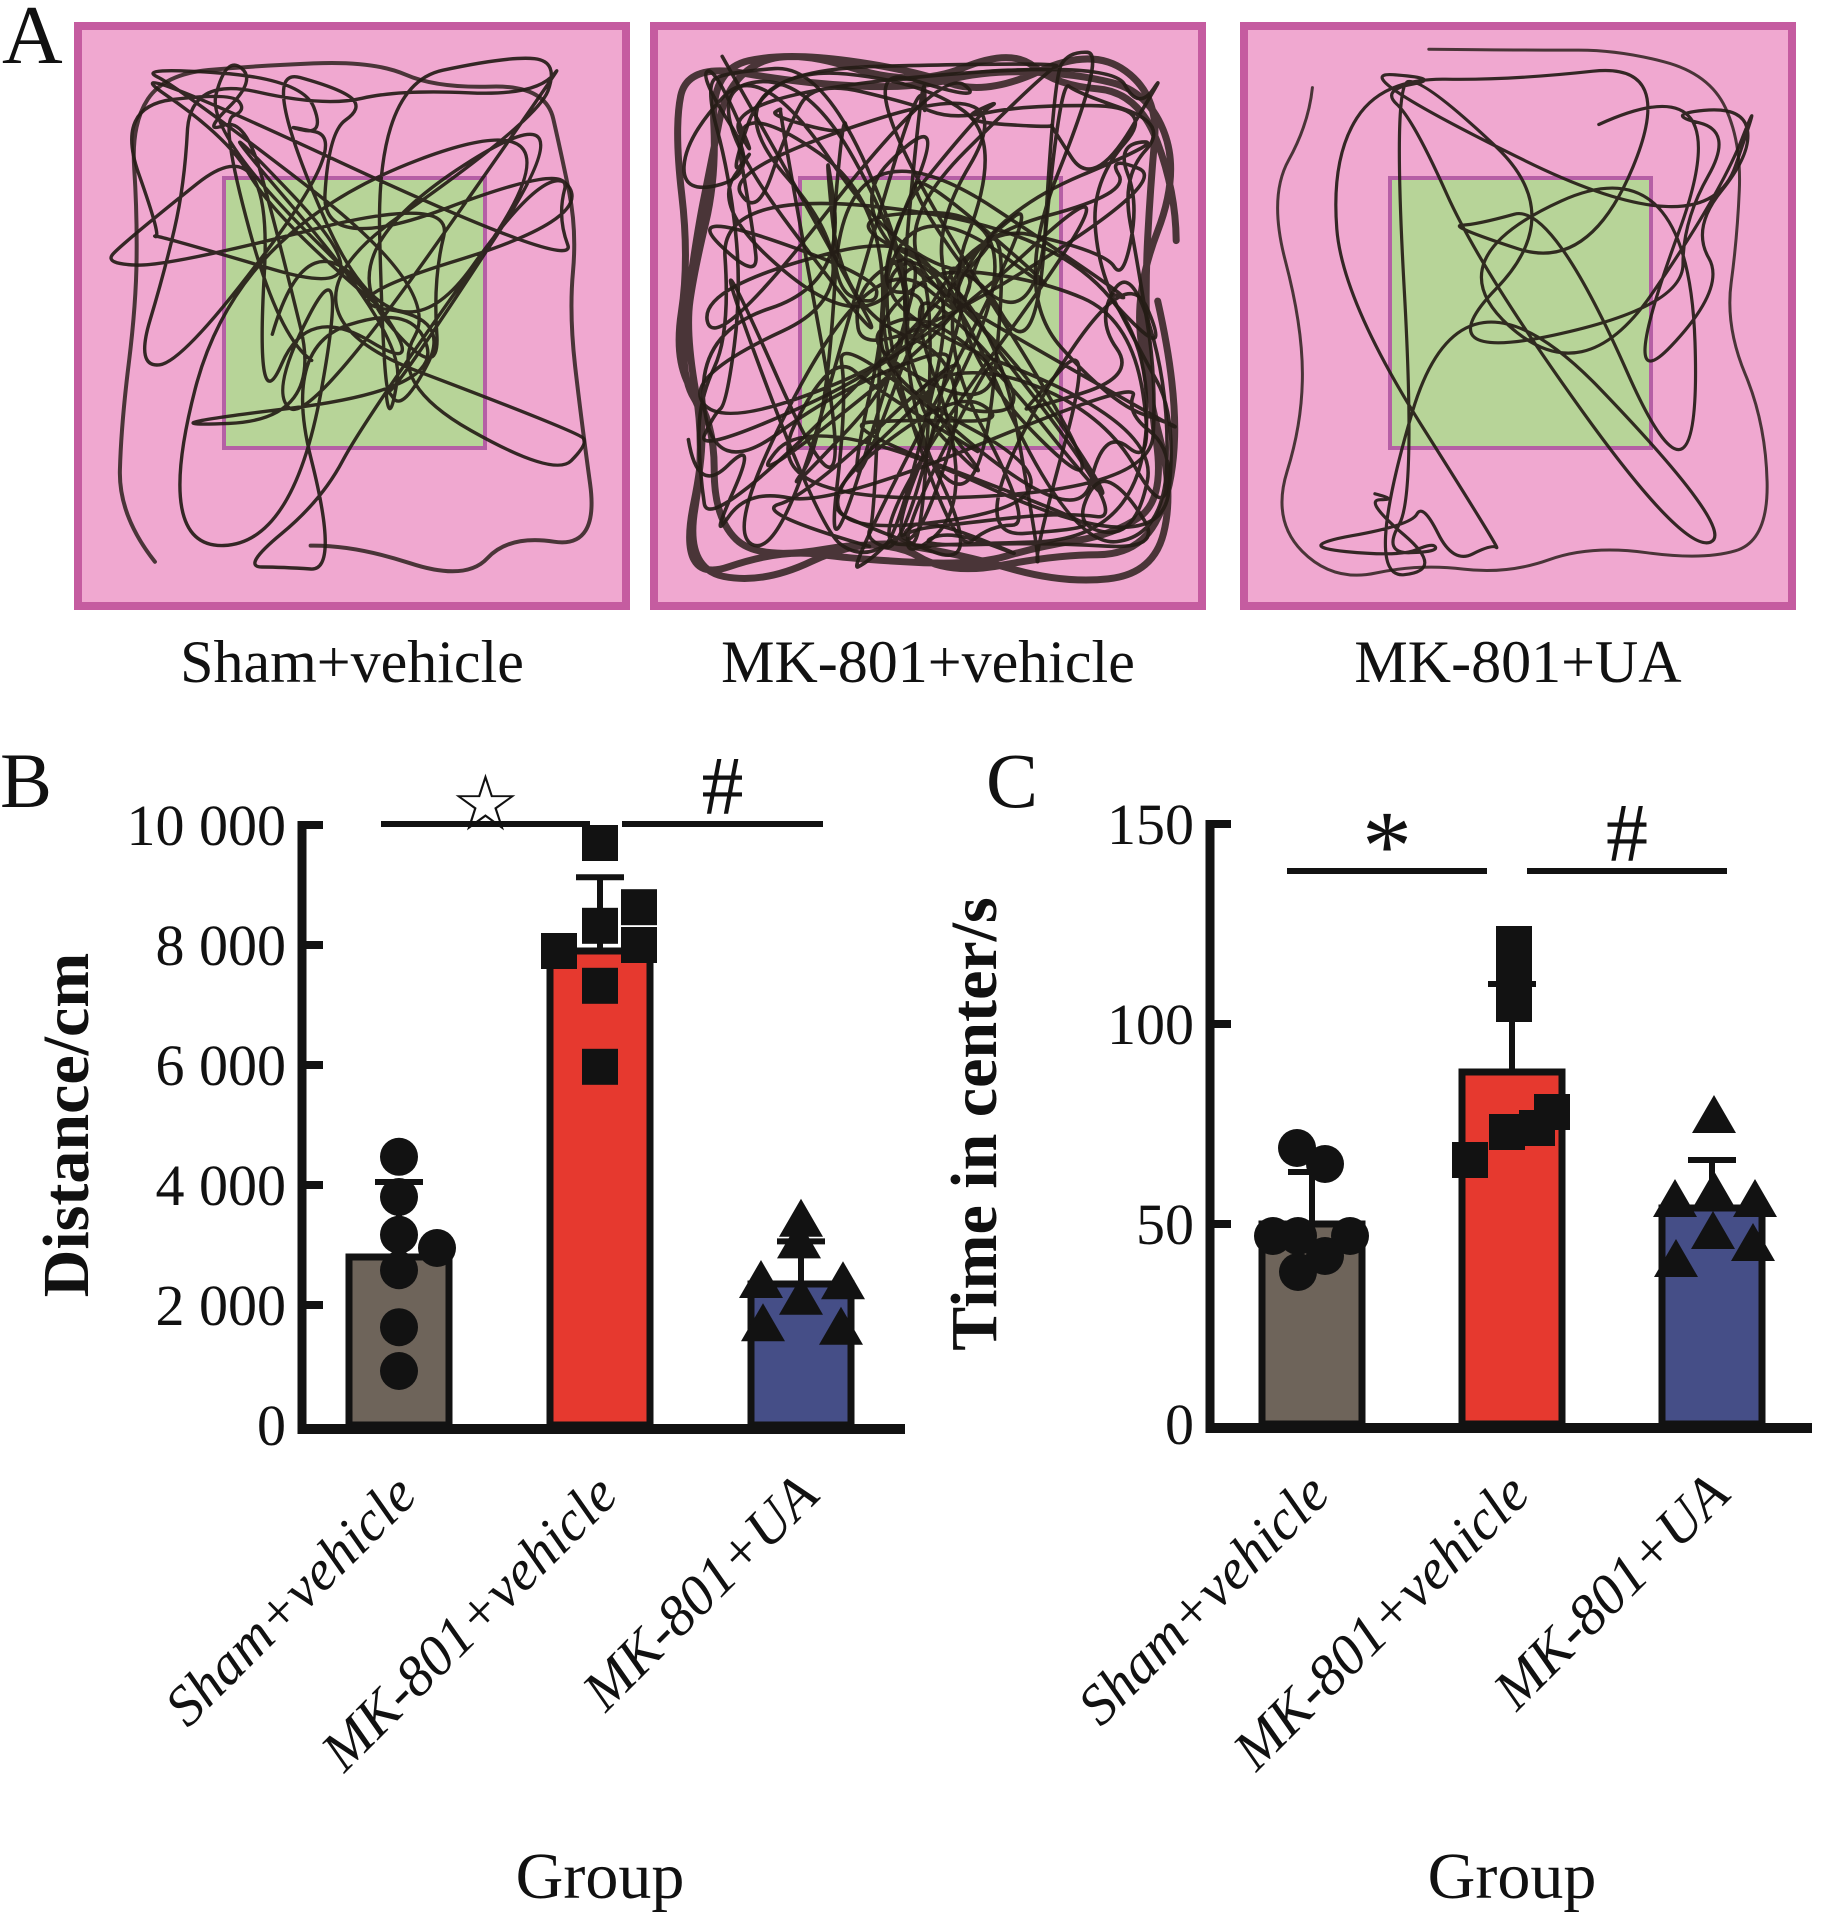 The height and width of the screenshot is (1915, 1821). Describe the element at coordinates (221, 1305) in the screenshot. I see `y-tick-label: 2 000` at that location.